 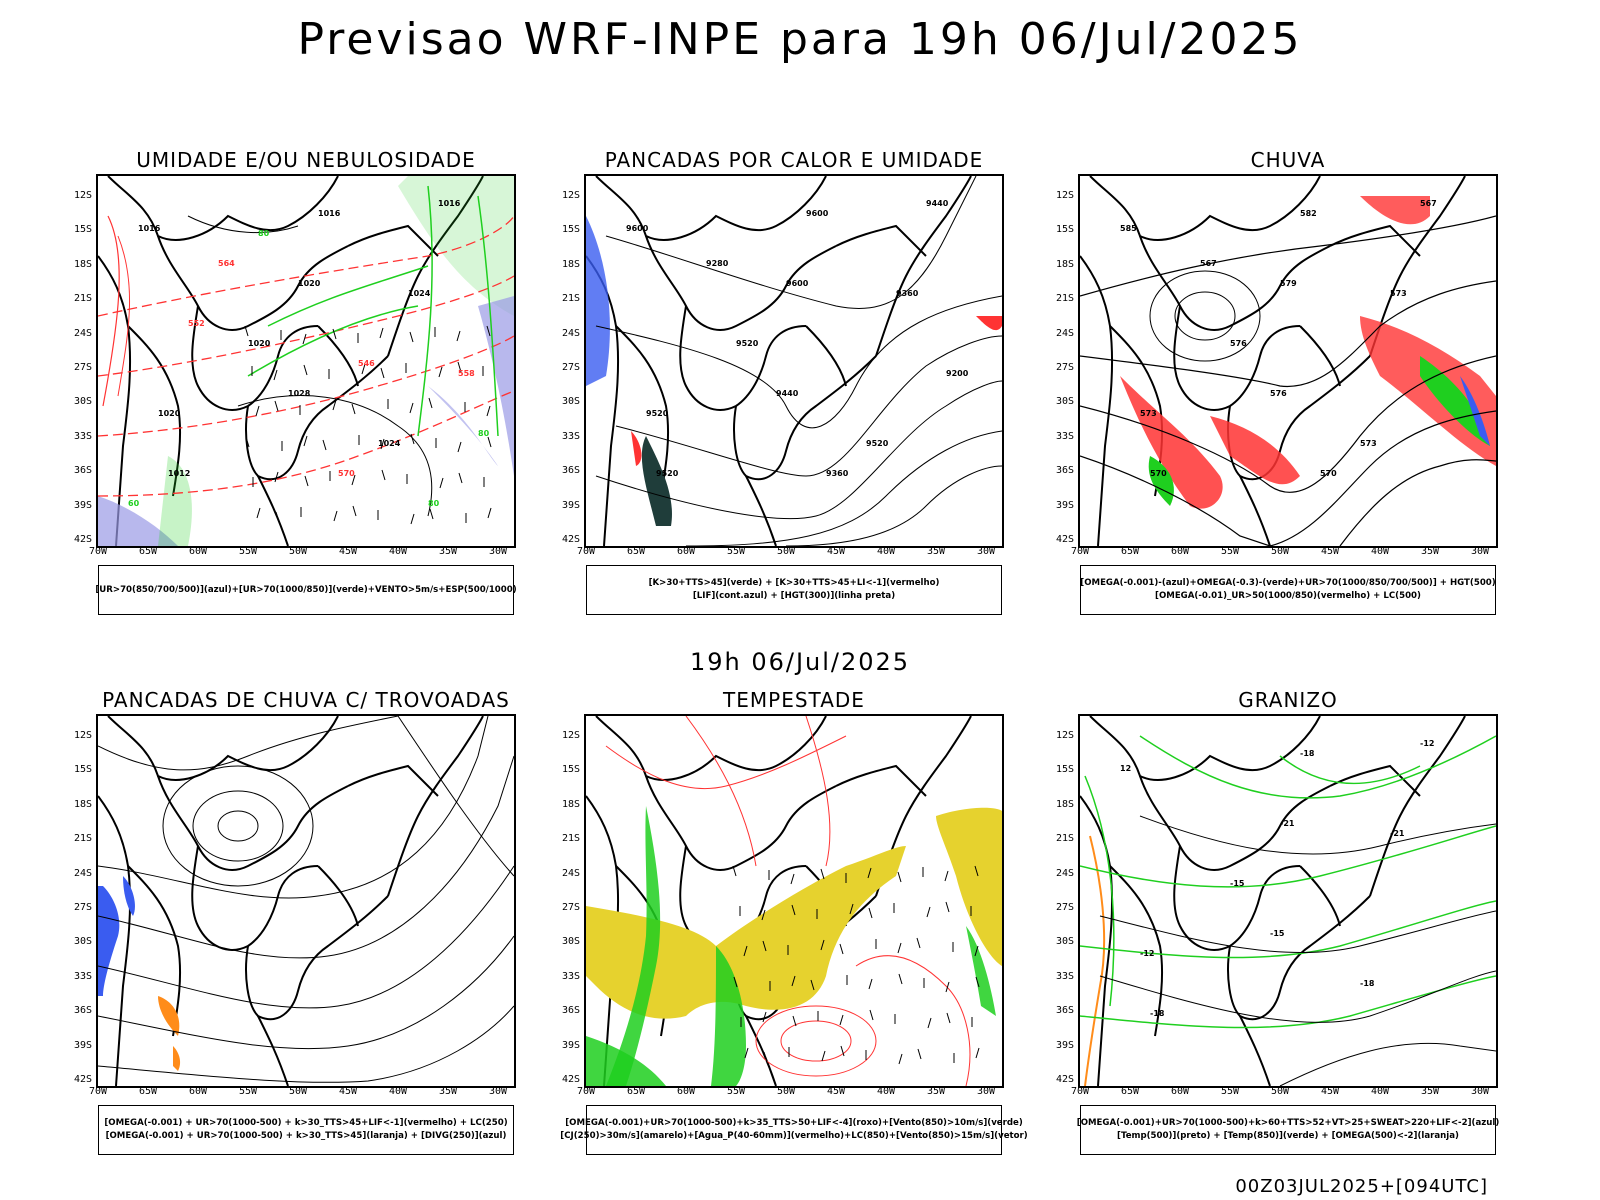 I want to click on main-title: Previsao WRF-INPE para 19h 06/Jul/2025, so click(x=800, y=39).